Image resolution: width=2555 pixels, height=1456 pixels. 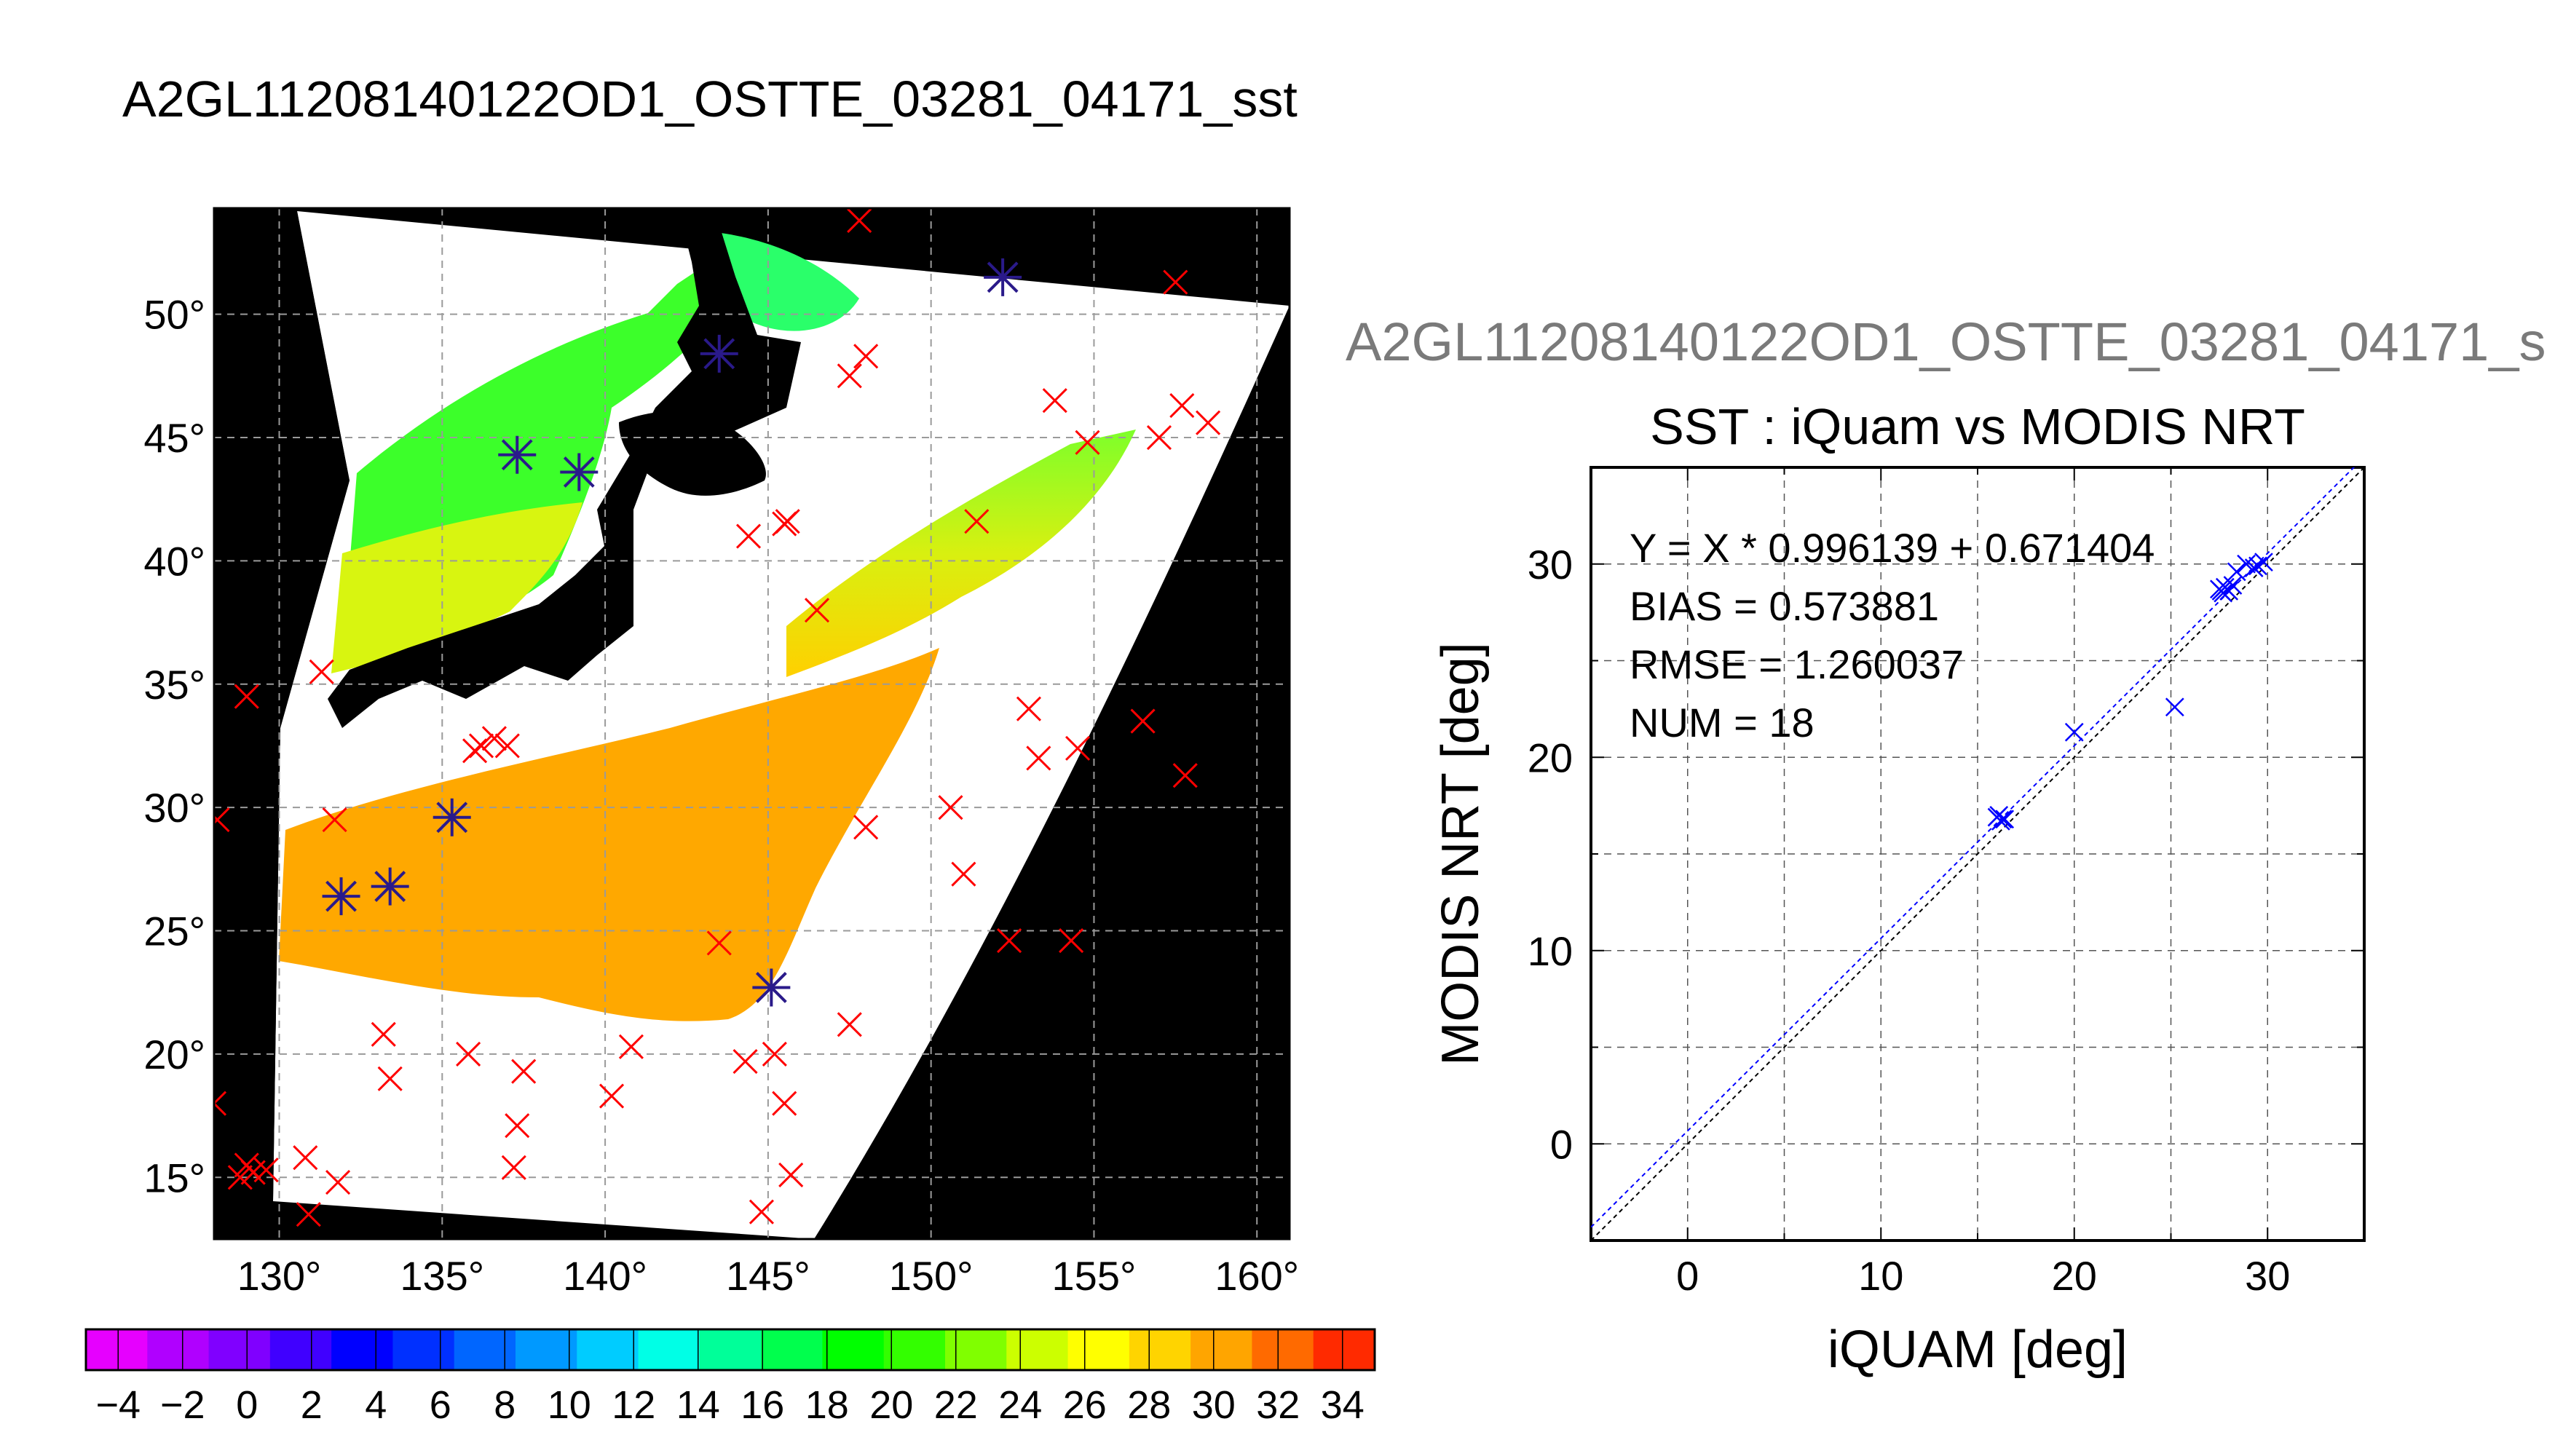 I want to click on colorbar-tick-label: 20, so click(x=891, y=1405).